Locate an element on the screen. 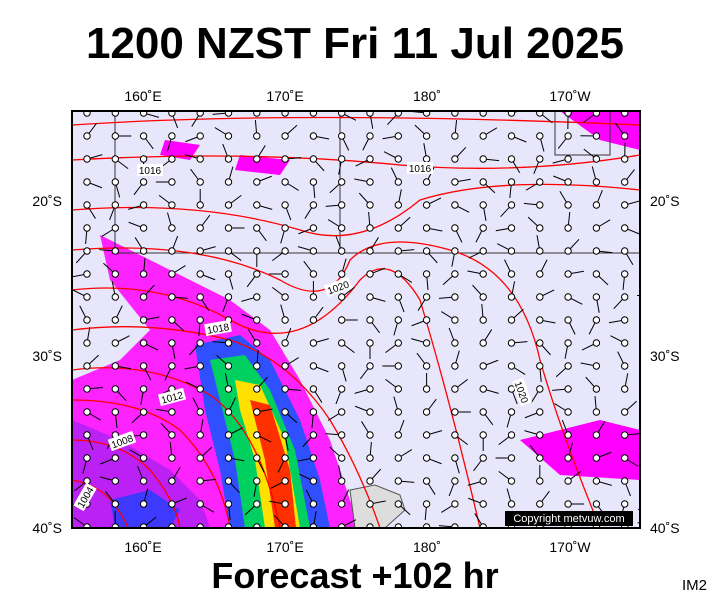  precip-blue is located at coordinates (145, 509).